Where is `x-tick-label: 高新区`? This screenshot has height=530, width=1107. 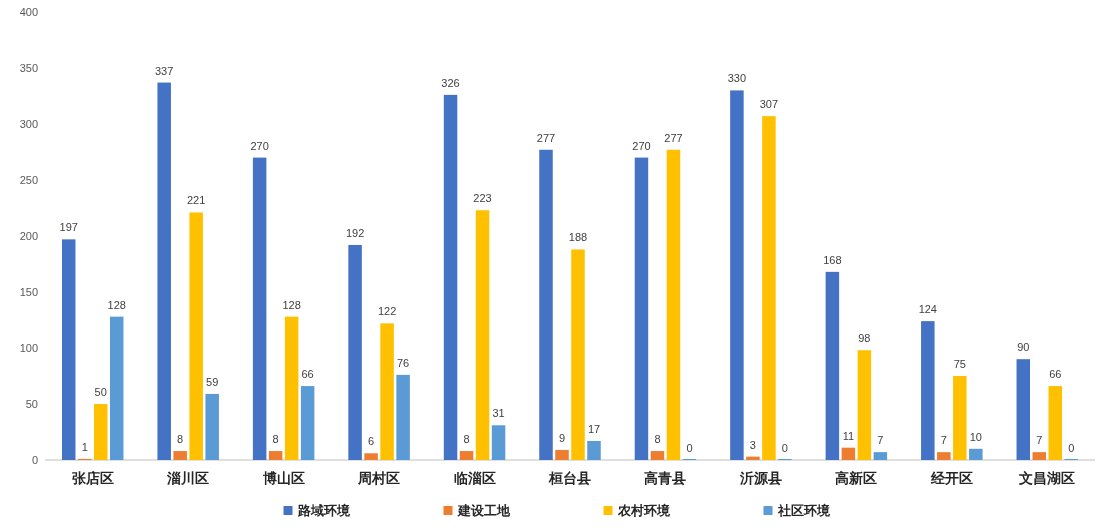
x-tick-label: 高新区 is located at coordinates (856, 478).